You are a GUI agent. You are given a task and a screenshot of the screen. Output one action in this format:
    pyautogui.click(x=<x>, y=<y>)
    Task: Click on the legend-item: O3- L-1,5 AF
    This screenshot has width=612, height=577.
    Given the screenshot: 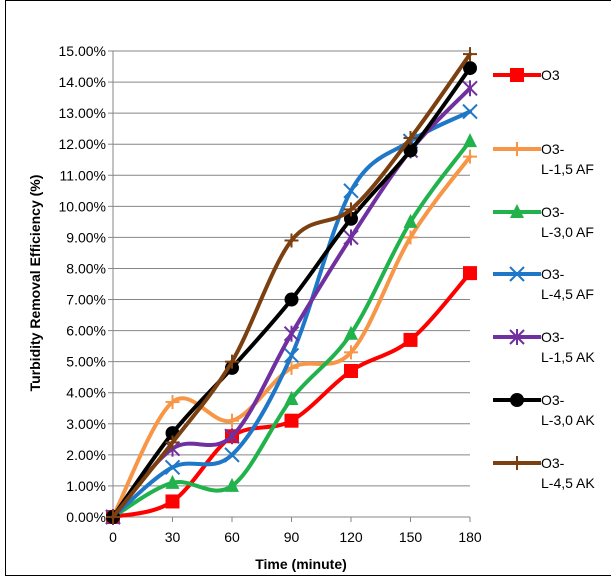 What is the action you would take?
    pyautogui.click(x=543, y=159)
    